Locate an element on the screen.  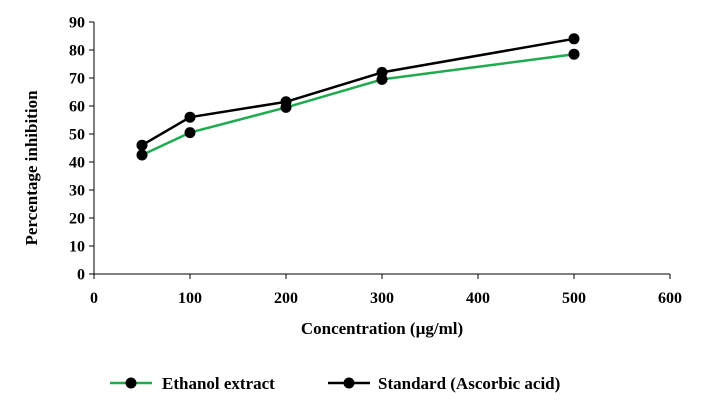
y-axis-title: Percentage inhibition is located at coordinates (31, 168).